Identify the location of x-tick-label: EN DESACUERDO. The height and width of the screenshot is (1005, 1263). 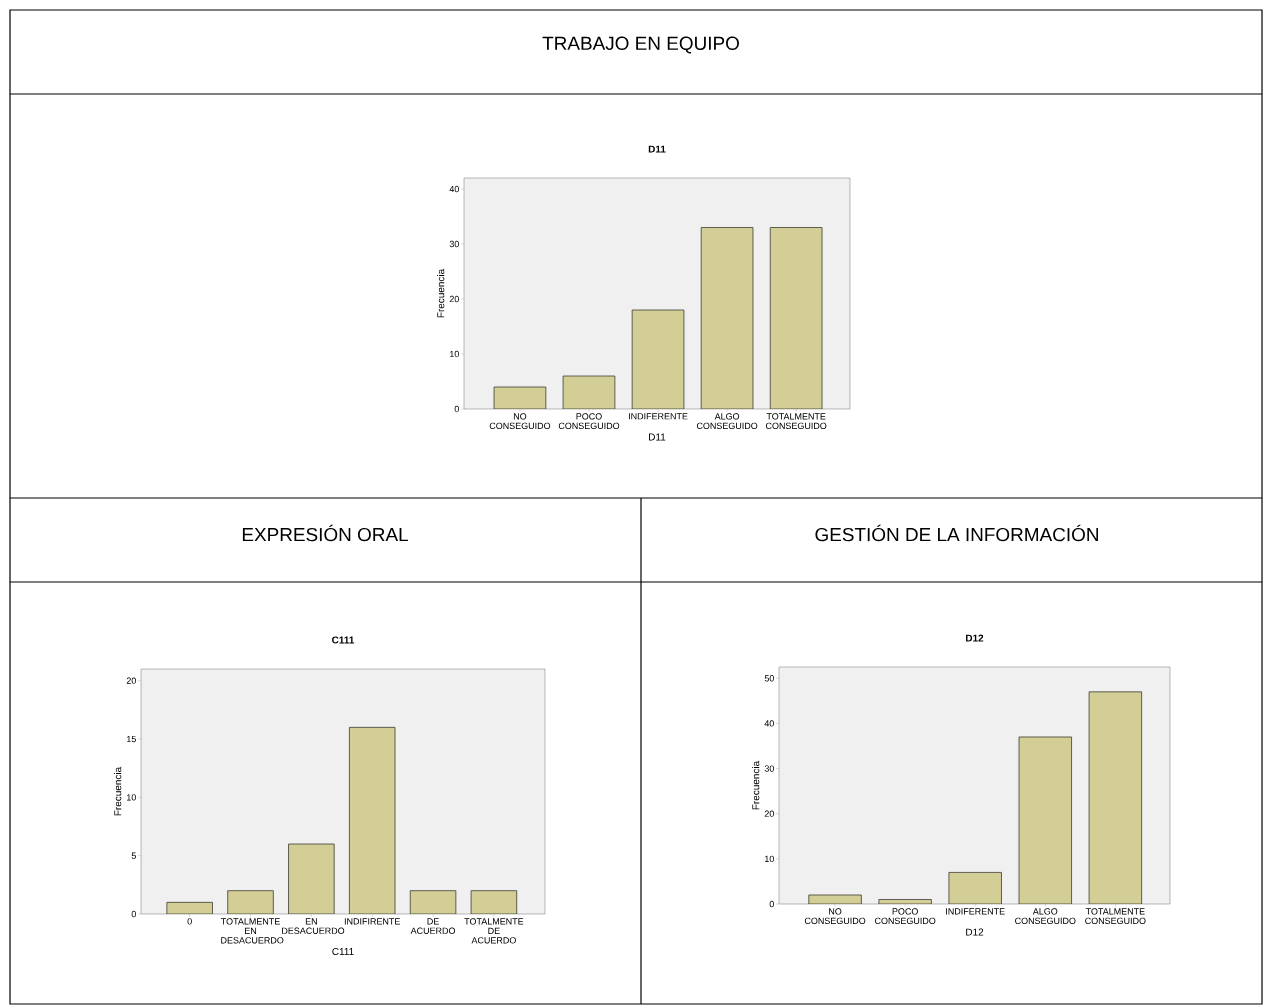
(313, 926).